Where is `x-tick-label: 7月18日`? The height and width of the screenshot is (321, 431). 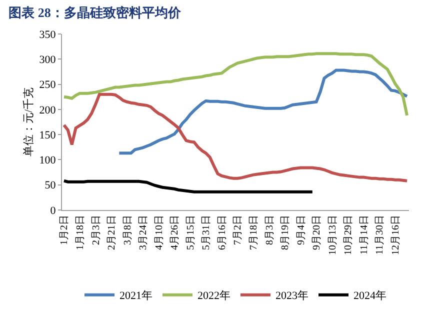 x-tick-label: 7月18日 is located at coordinates (254, 232).